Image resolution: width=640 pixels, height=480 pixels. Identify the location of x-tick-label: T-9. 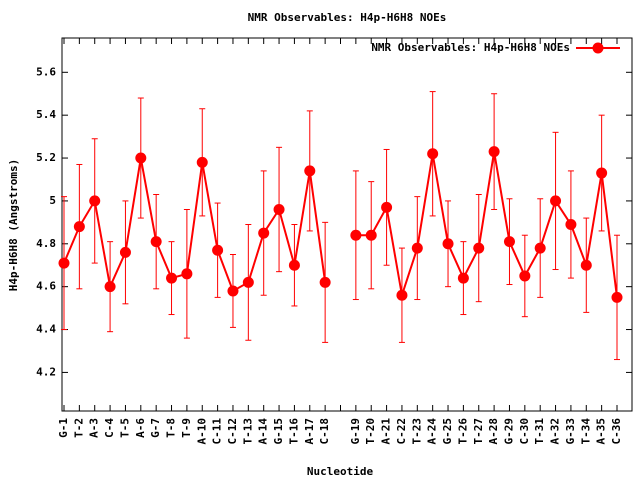
(186, 428).